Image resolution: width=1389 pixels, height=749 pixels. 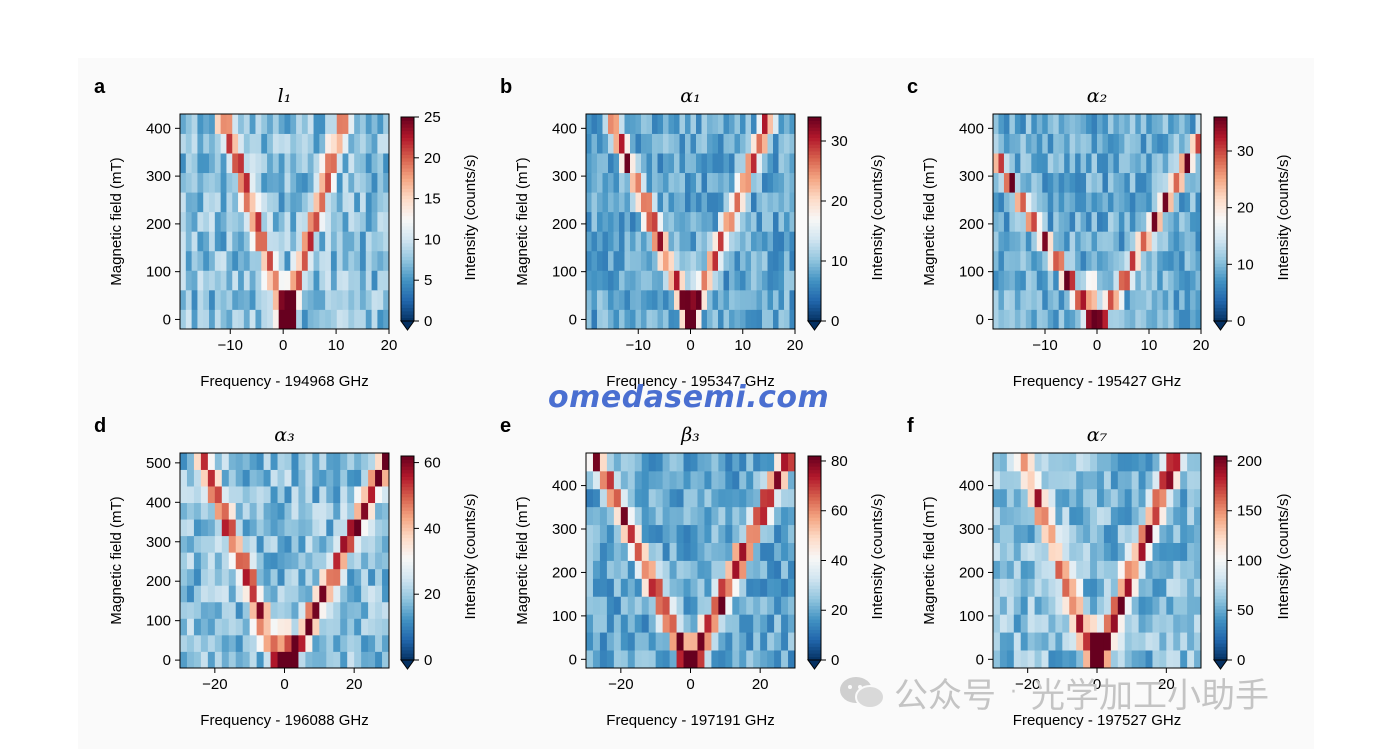 What do you see at coordinates (158, 502) in the screenshot?
I see `y-tick-label: 400` at bounding box center [158, 502].